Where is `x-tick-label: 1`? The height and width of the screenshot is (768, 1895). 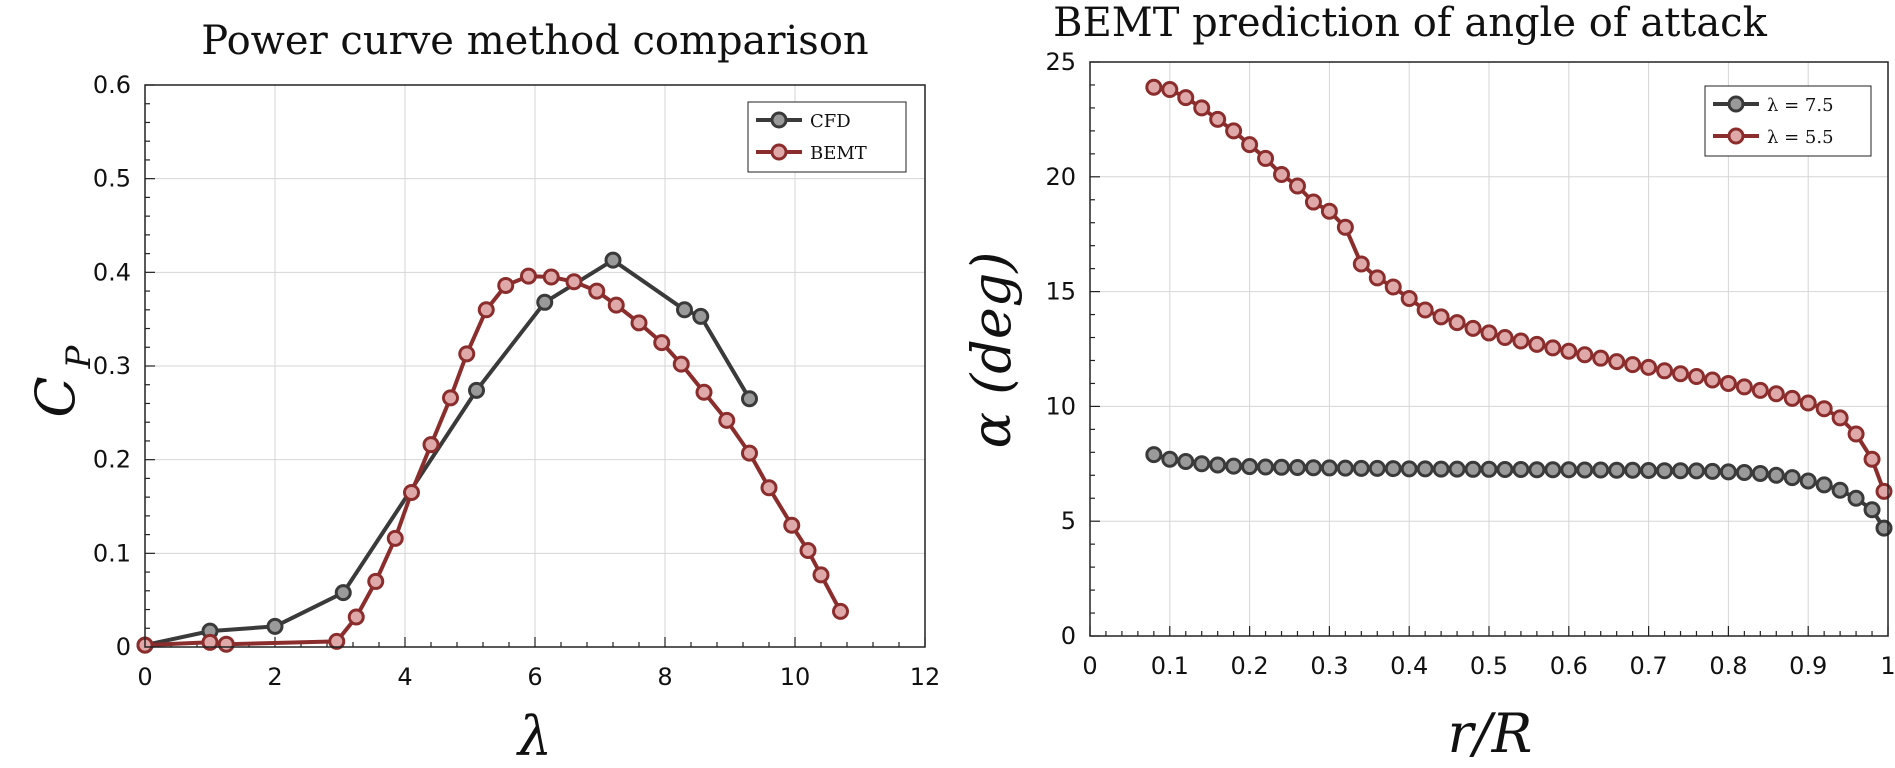
x-tick-label: 1 is located at coordinates (1887, 666).